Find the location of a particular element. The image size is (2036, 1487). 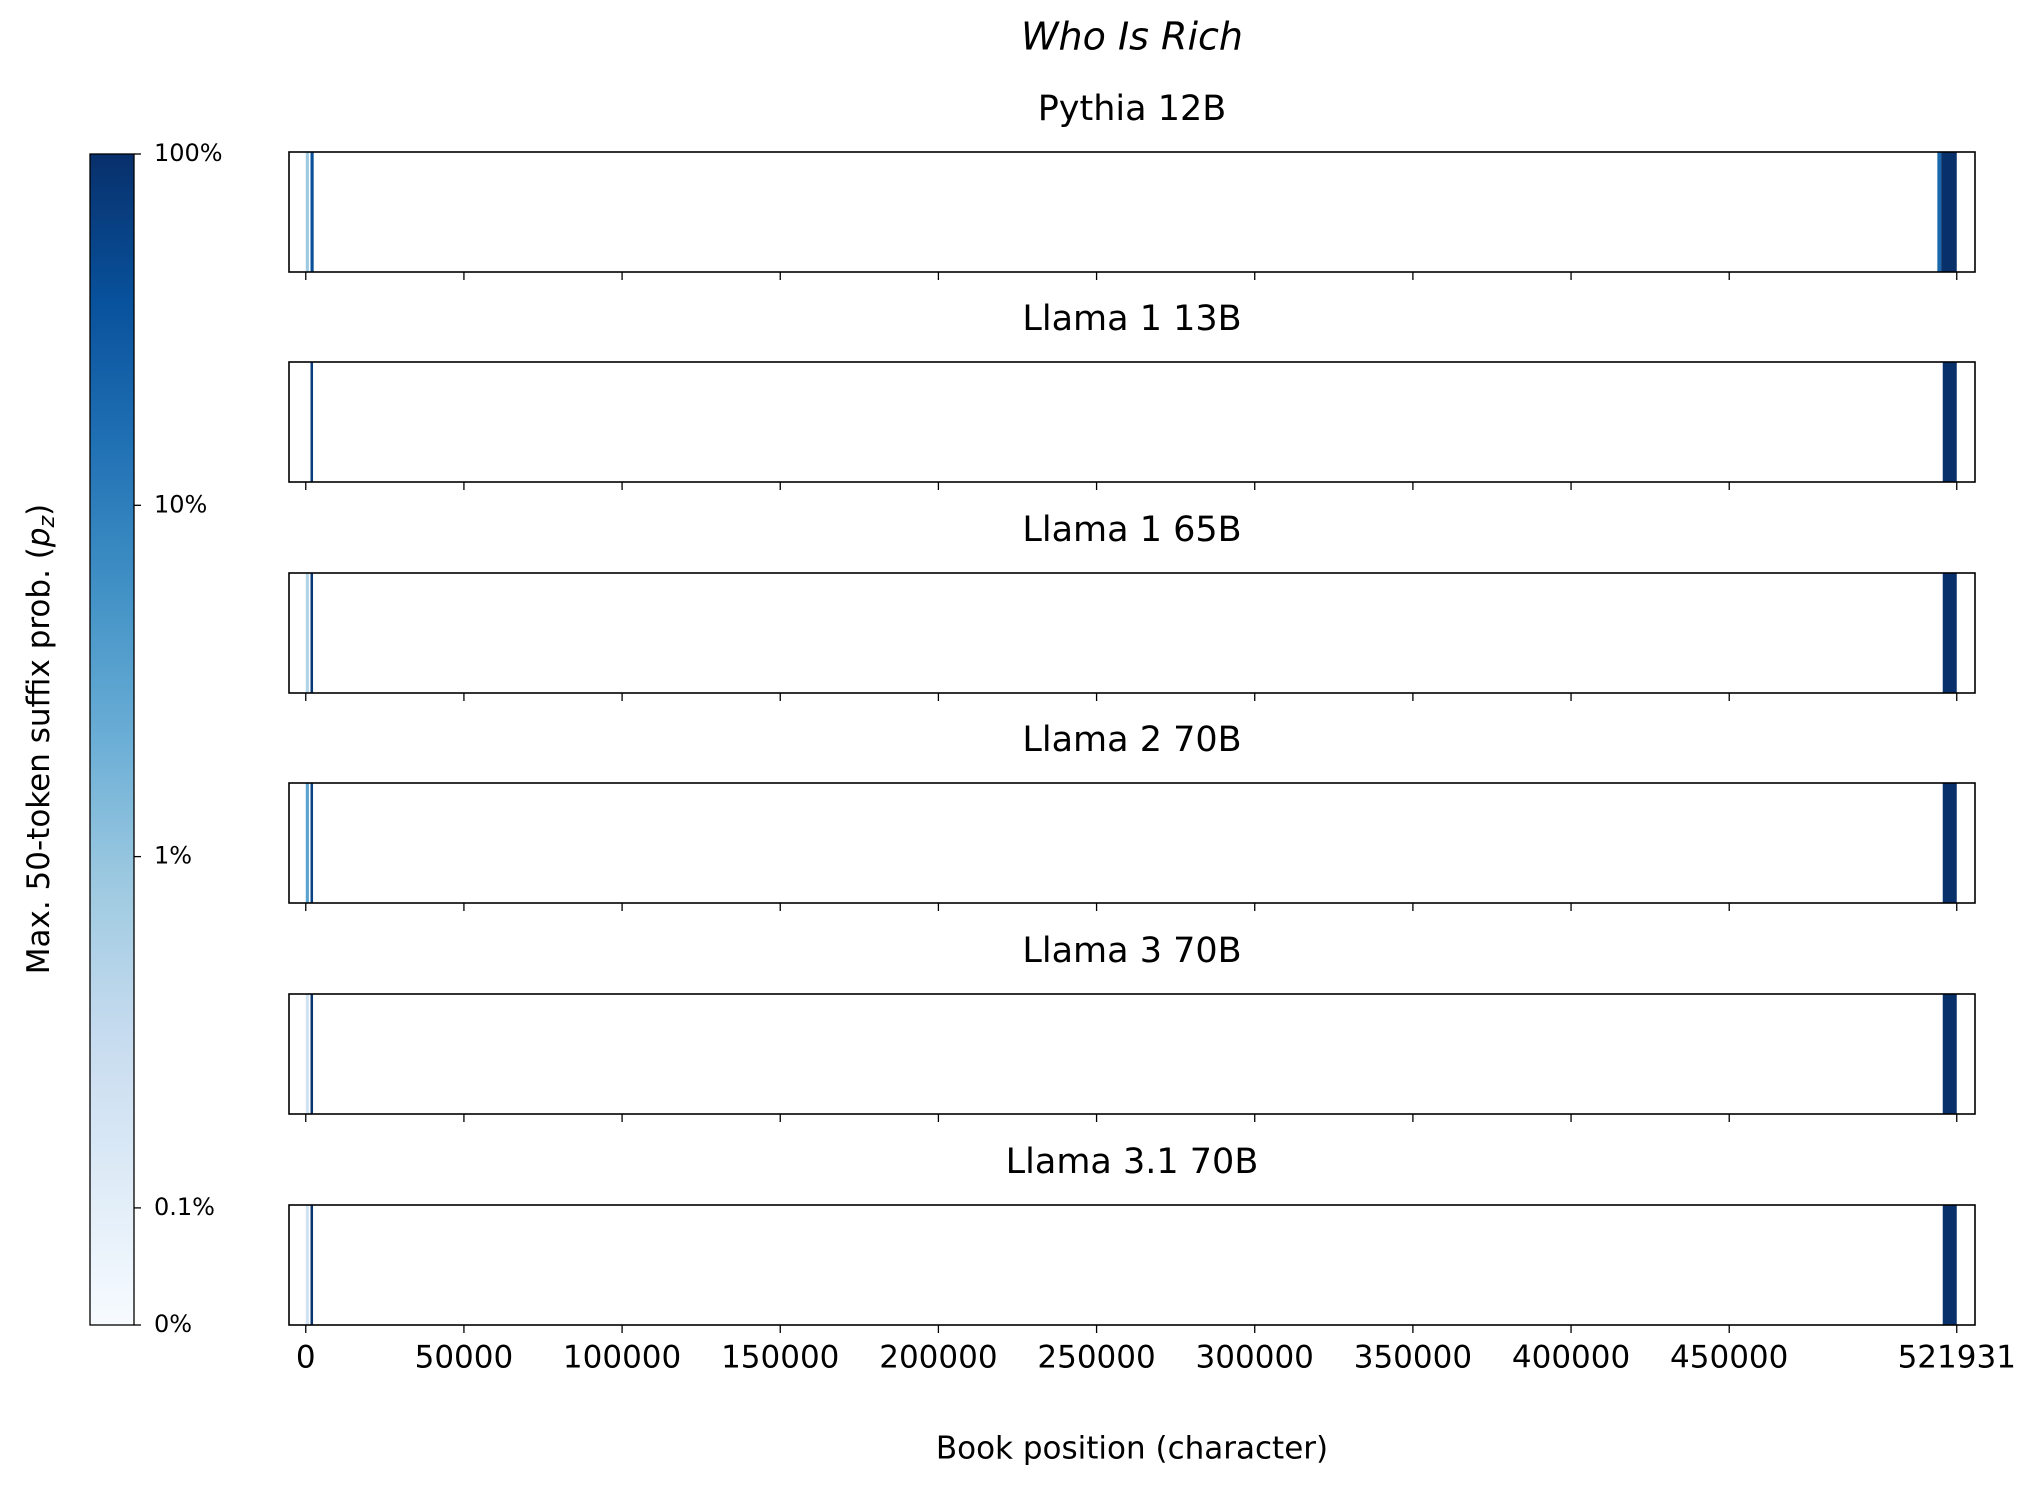

colorbar-label: Max. 50-token suffix prob. (pz) is located at coordinates (41, 739).